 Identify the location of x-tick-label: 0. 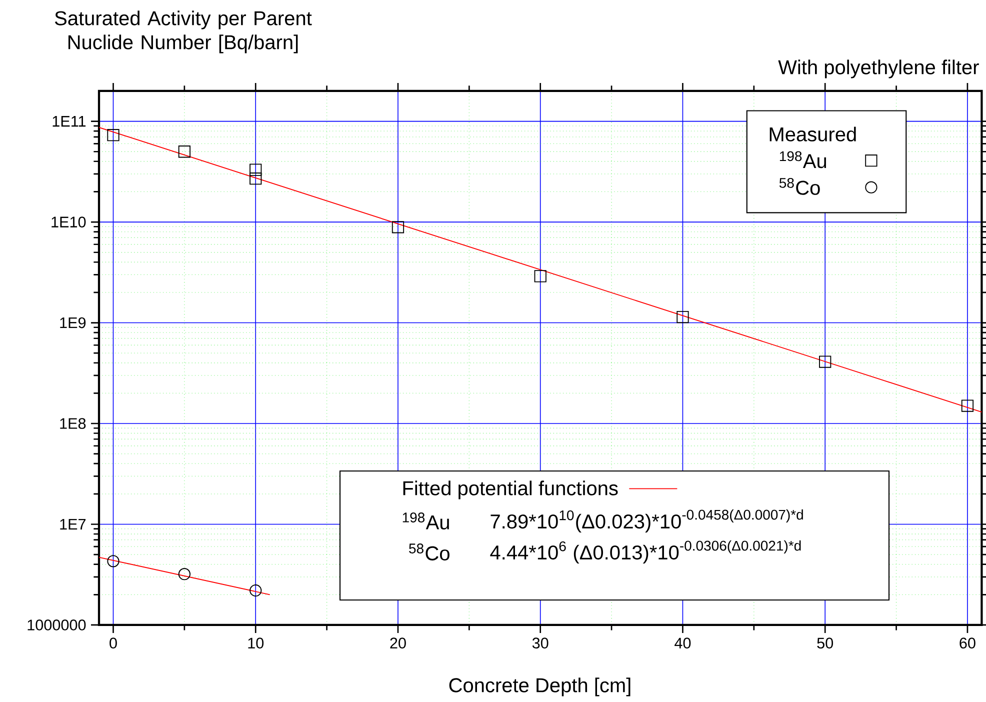
(113, 643).